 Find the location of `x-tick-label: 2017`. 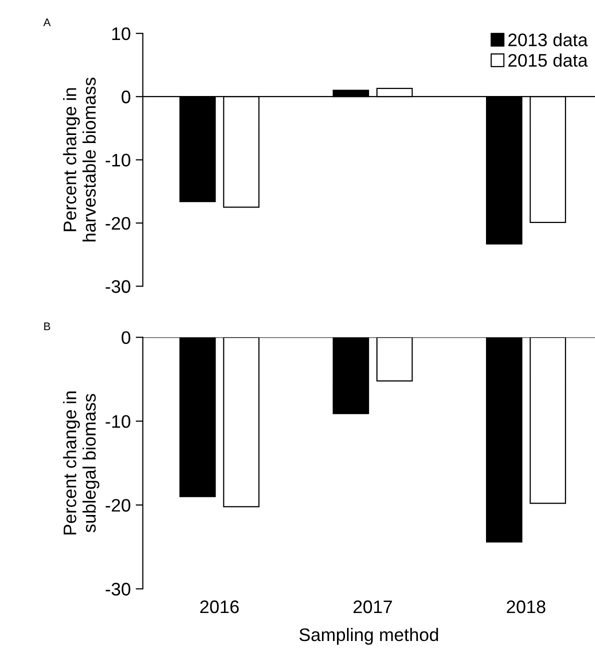

x-tick-label: 2017 is located at coordinates (373, 607).